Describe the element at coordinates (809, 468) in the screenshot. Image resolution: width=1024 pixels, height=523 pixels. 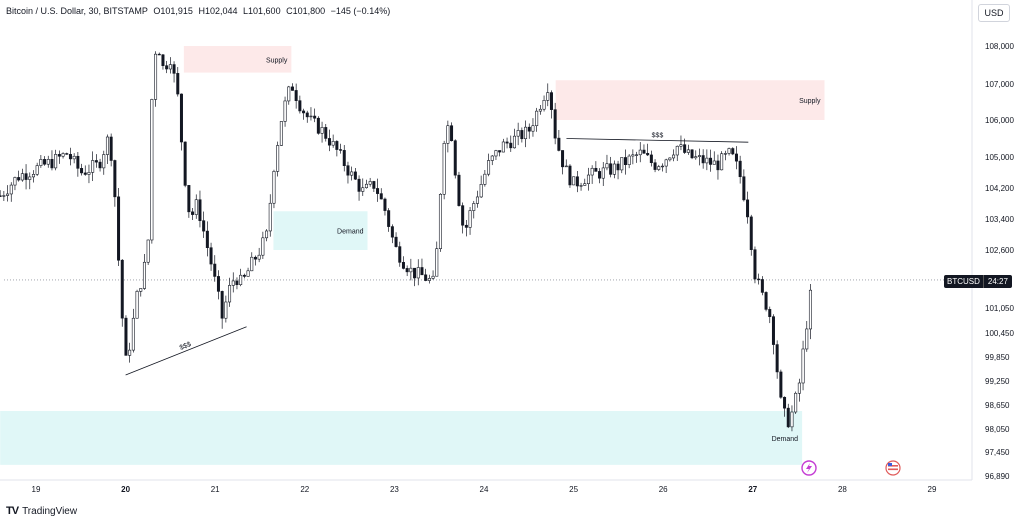
I see `event-lightning-icon` at that location.